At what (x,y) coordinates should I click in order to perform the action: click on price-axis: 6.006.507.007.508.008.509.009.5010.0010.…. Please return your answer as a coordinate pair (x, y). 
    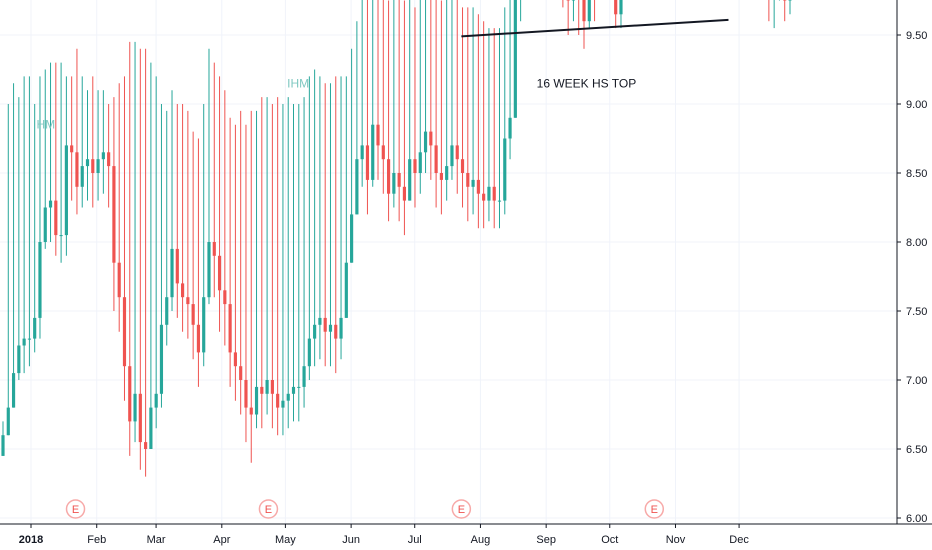
    Looking at the image, I should click on (914, 262).